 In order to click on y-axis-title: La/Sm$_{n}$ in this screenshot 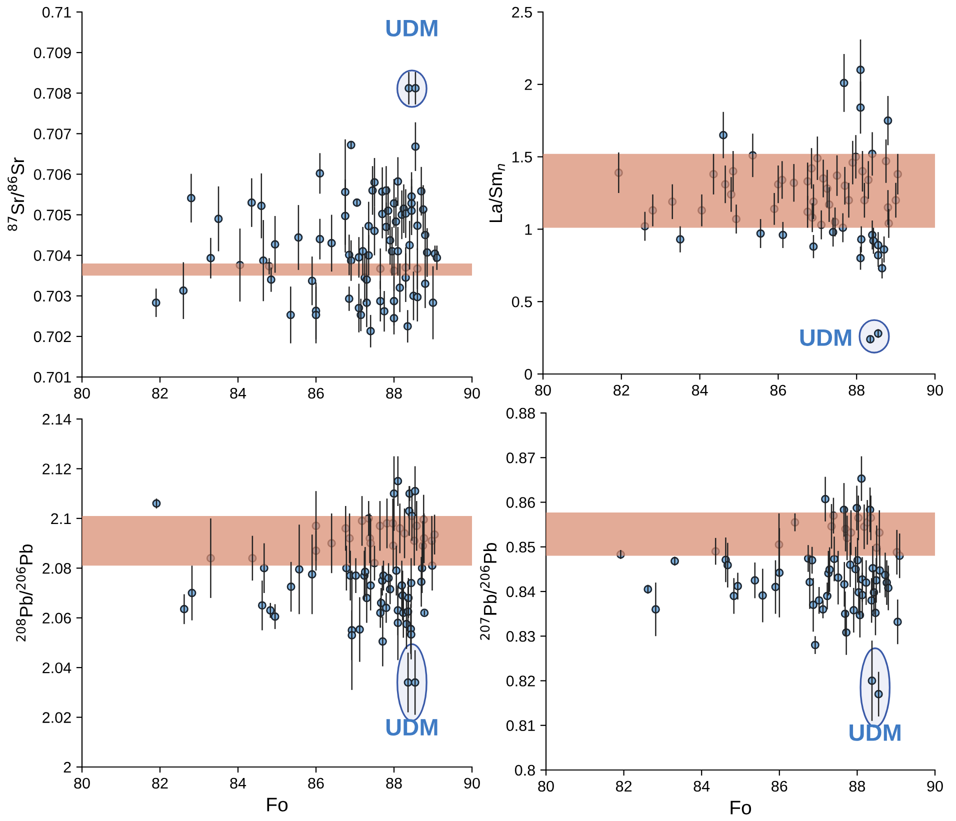, I will do `click(496, 193)`.